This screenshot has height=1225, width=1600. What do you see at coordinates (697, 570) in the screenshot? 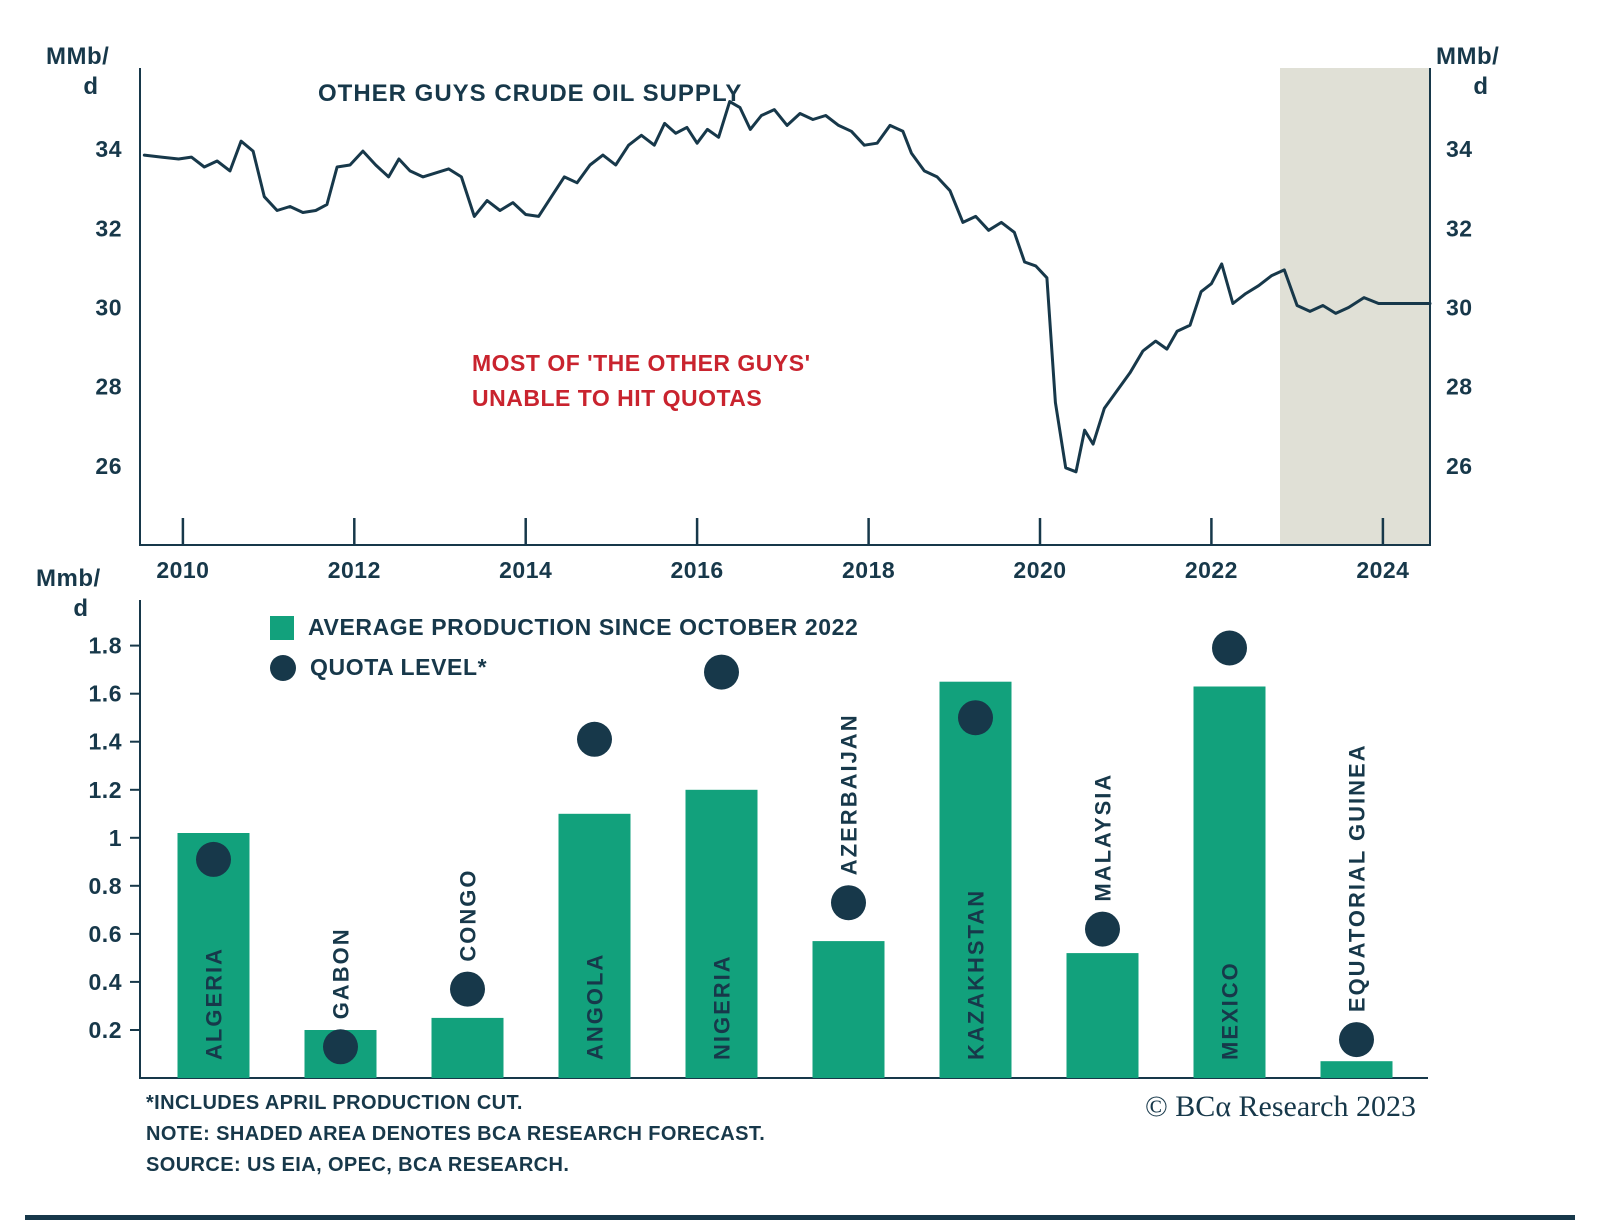
I see `x-axis-tick-label: 2016` at bounding box center [697, 570].